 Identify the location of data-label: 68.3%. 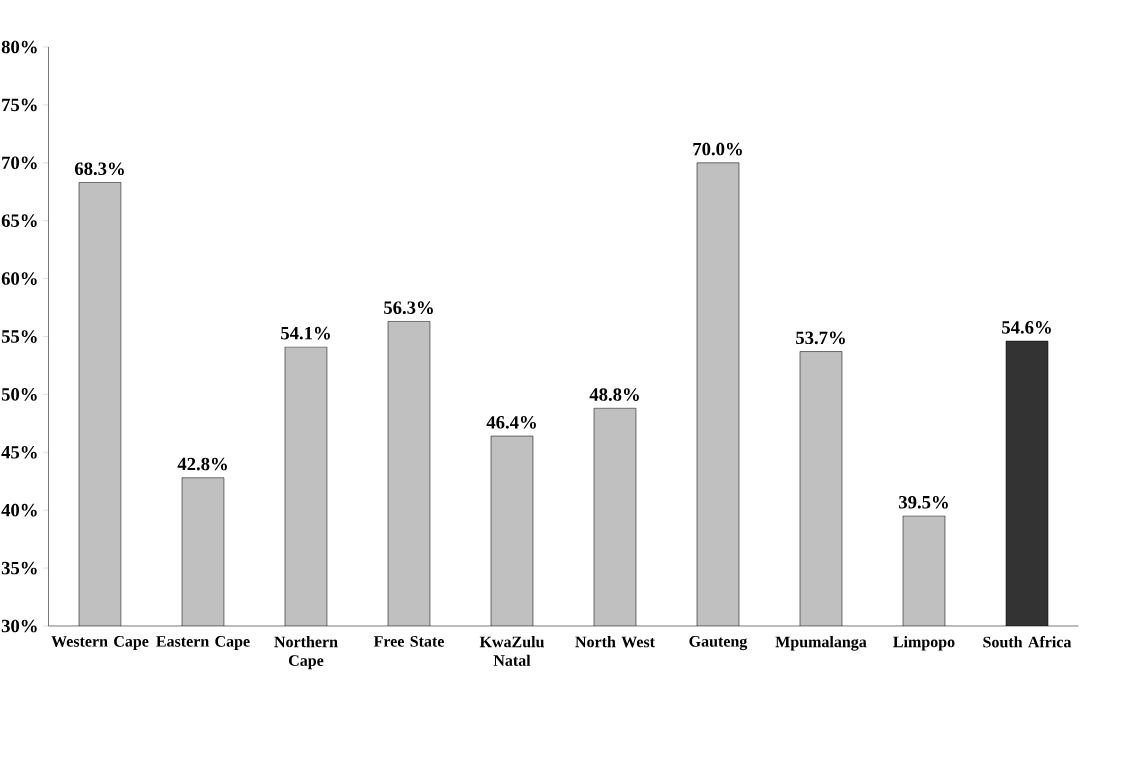
(99, 169).